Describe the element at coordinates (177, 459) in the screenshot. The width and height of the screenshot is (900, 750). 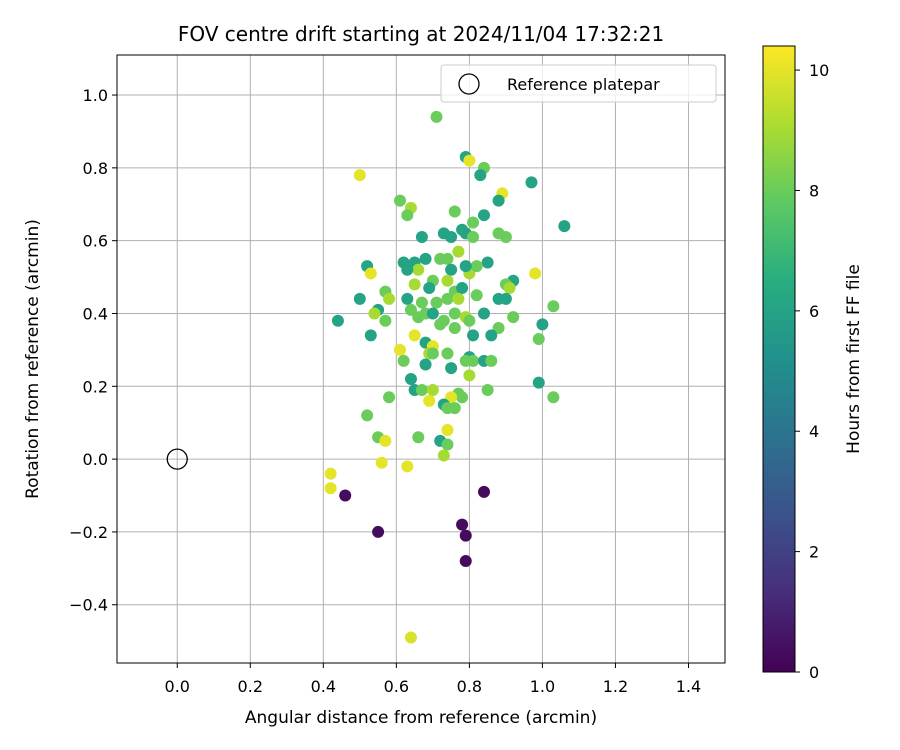
I see `reference-platepar-marker` at that location.